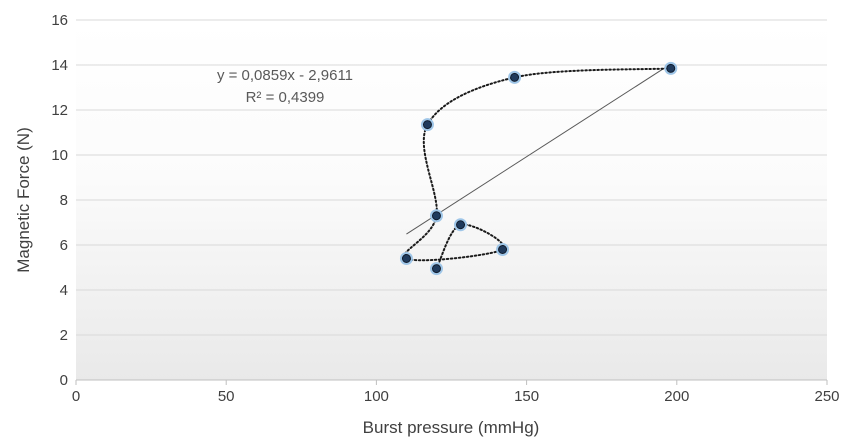 Image resolution: width=856 pixels, height=445 pixels. I want to click on y-tick-label: 12, so click(59, 110).